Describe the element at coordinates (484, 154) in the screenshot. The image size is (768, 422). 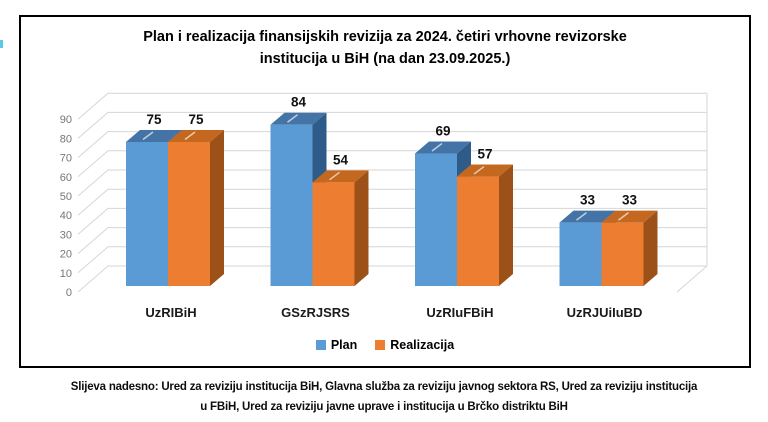
I see `bar-data-label: 57` at that location.